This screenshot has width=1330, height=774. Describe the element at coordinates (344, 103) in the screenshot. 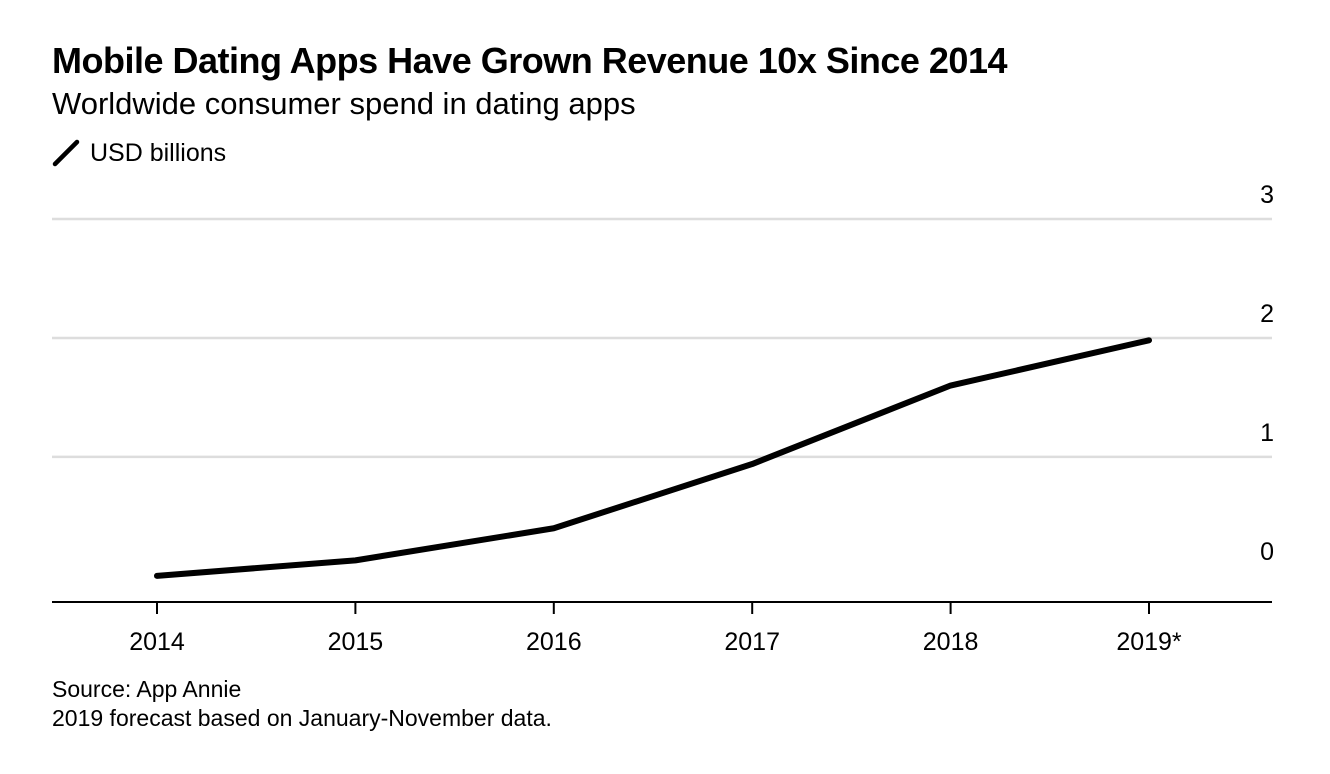

I see `chart-subtitle: Worldwide consumer spend in dating apps` at that location.